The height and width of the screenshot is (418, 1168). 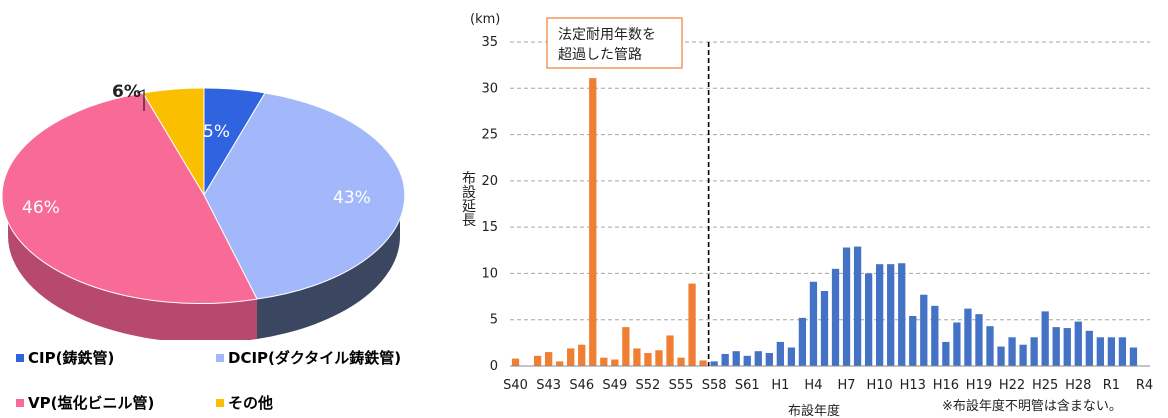 I want to click on bar-H7, so click(x=846, y=306).